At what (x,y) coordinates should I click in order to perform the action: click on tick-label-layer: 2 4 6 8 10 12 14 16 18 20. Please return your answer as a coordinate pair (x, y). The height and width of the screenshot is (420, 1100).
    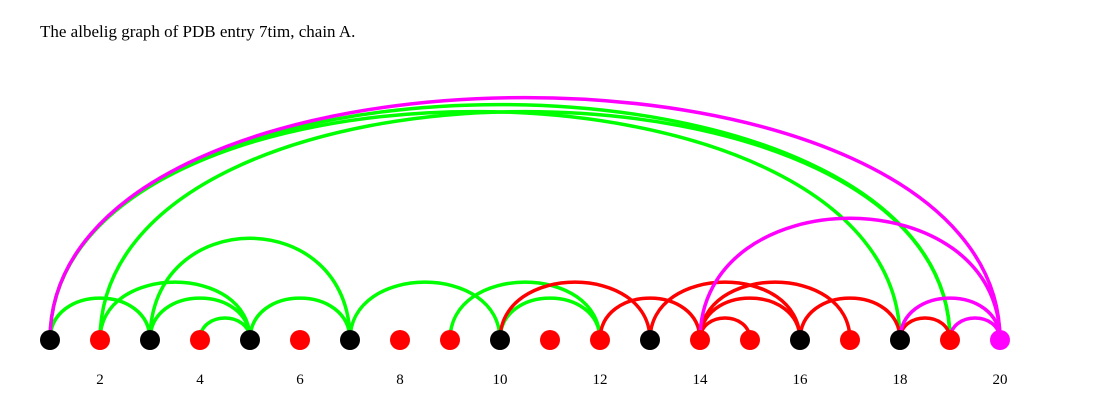
    Looking at the image, I should click on (551, 380).